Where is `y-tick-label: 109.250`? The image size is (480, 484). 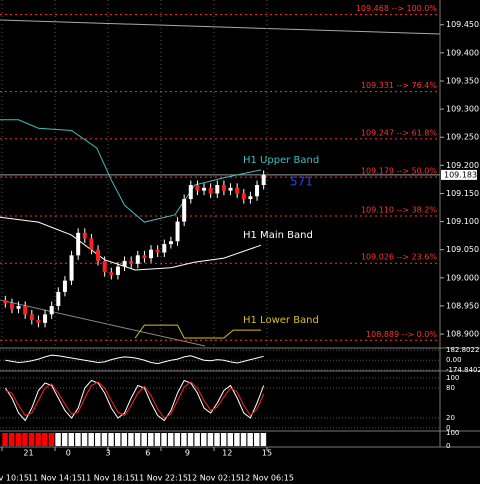 y-tick-label: 109.250 is located at coordinates (462, 137).